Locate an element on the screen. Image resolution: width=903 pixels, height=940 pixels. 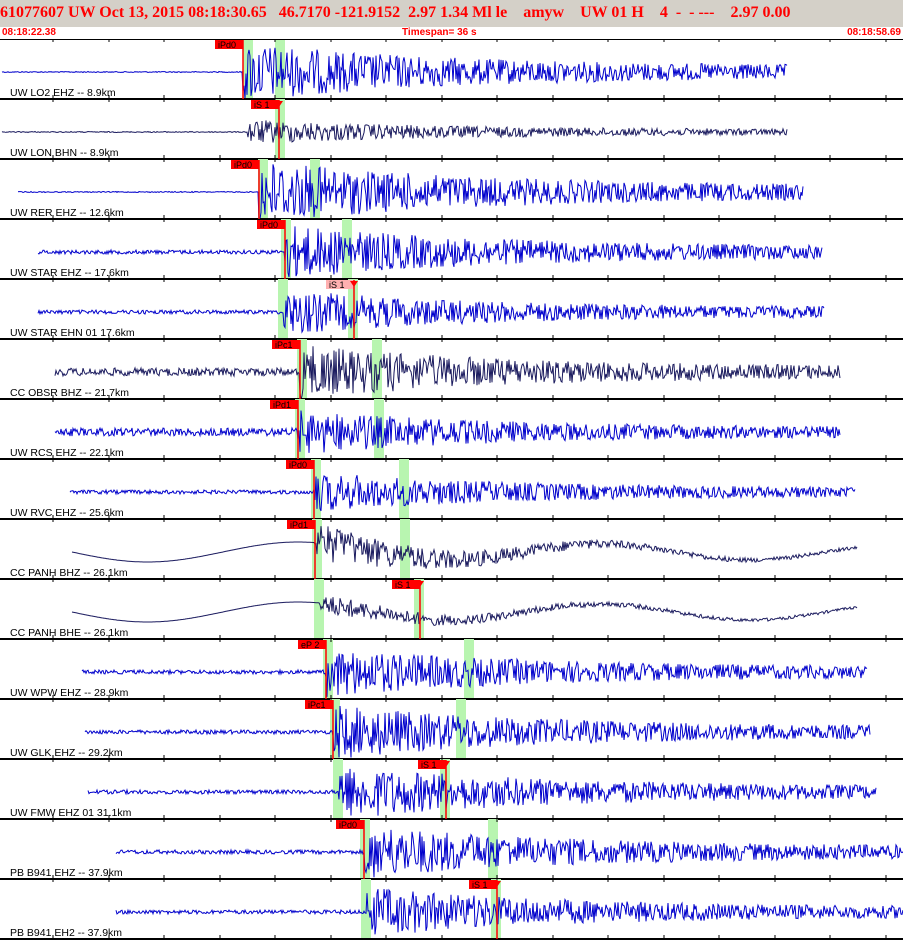
station-label: UW STAR EHN 01 17.6km is located at coordinates (72, 333).